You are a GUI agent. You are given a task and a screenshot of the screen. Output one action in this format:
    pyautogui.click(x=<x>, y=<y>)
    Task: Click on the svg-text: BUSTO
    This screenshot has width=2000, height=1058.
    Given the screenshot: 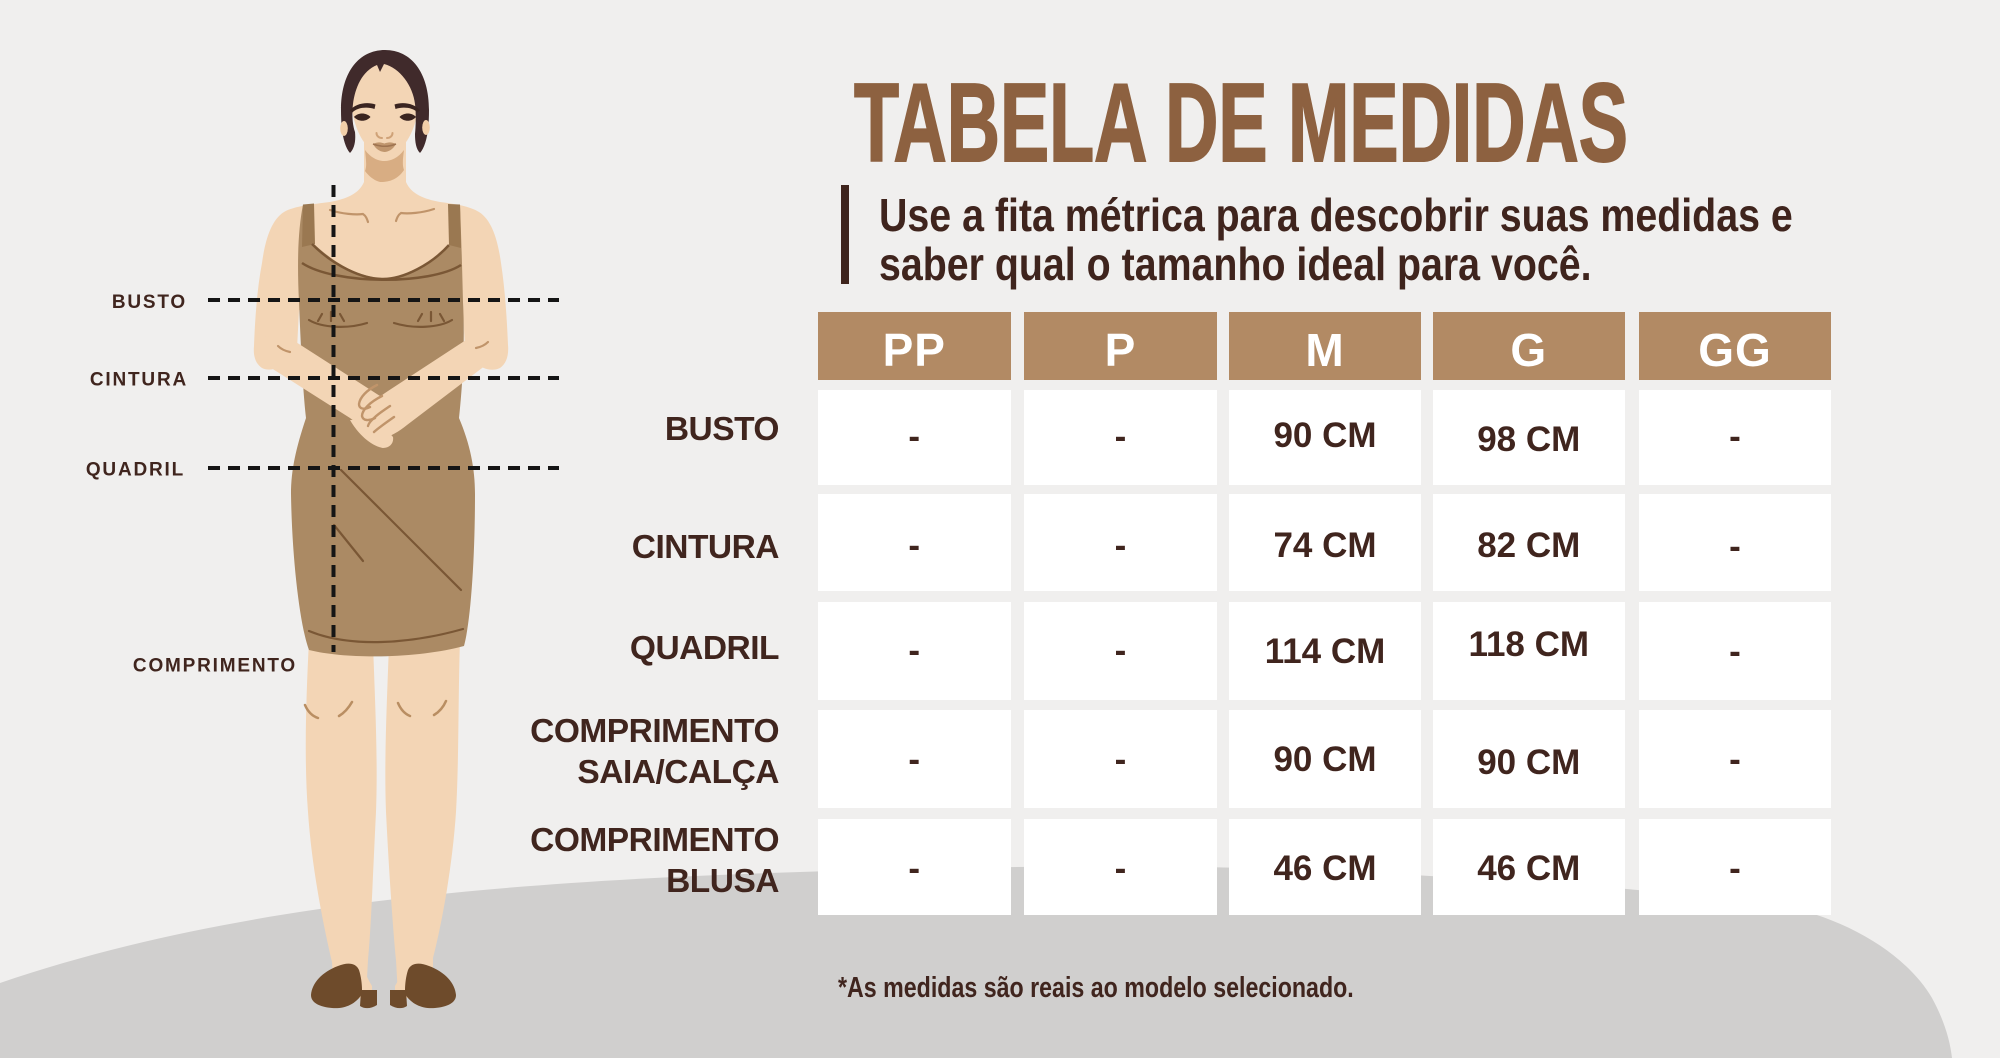 What is the action you would take?
    pyautogui.click(x=149, y=302)
    